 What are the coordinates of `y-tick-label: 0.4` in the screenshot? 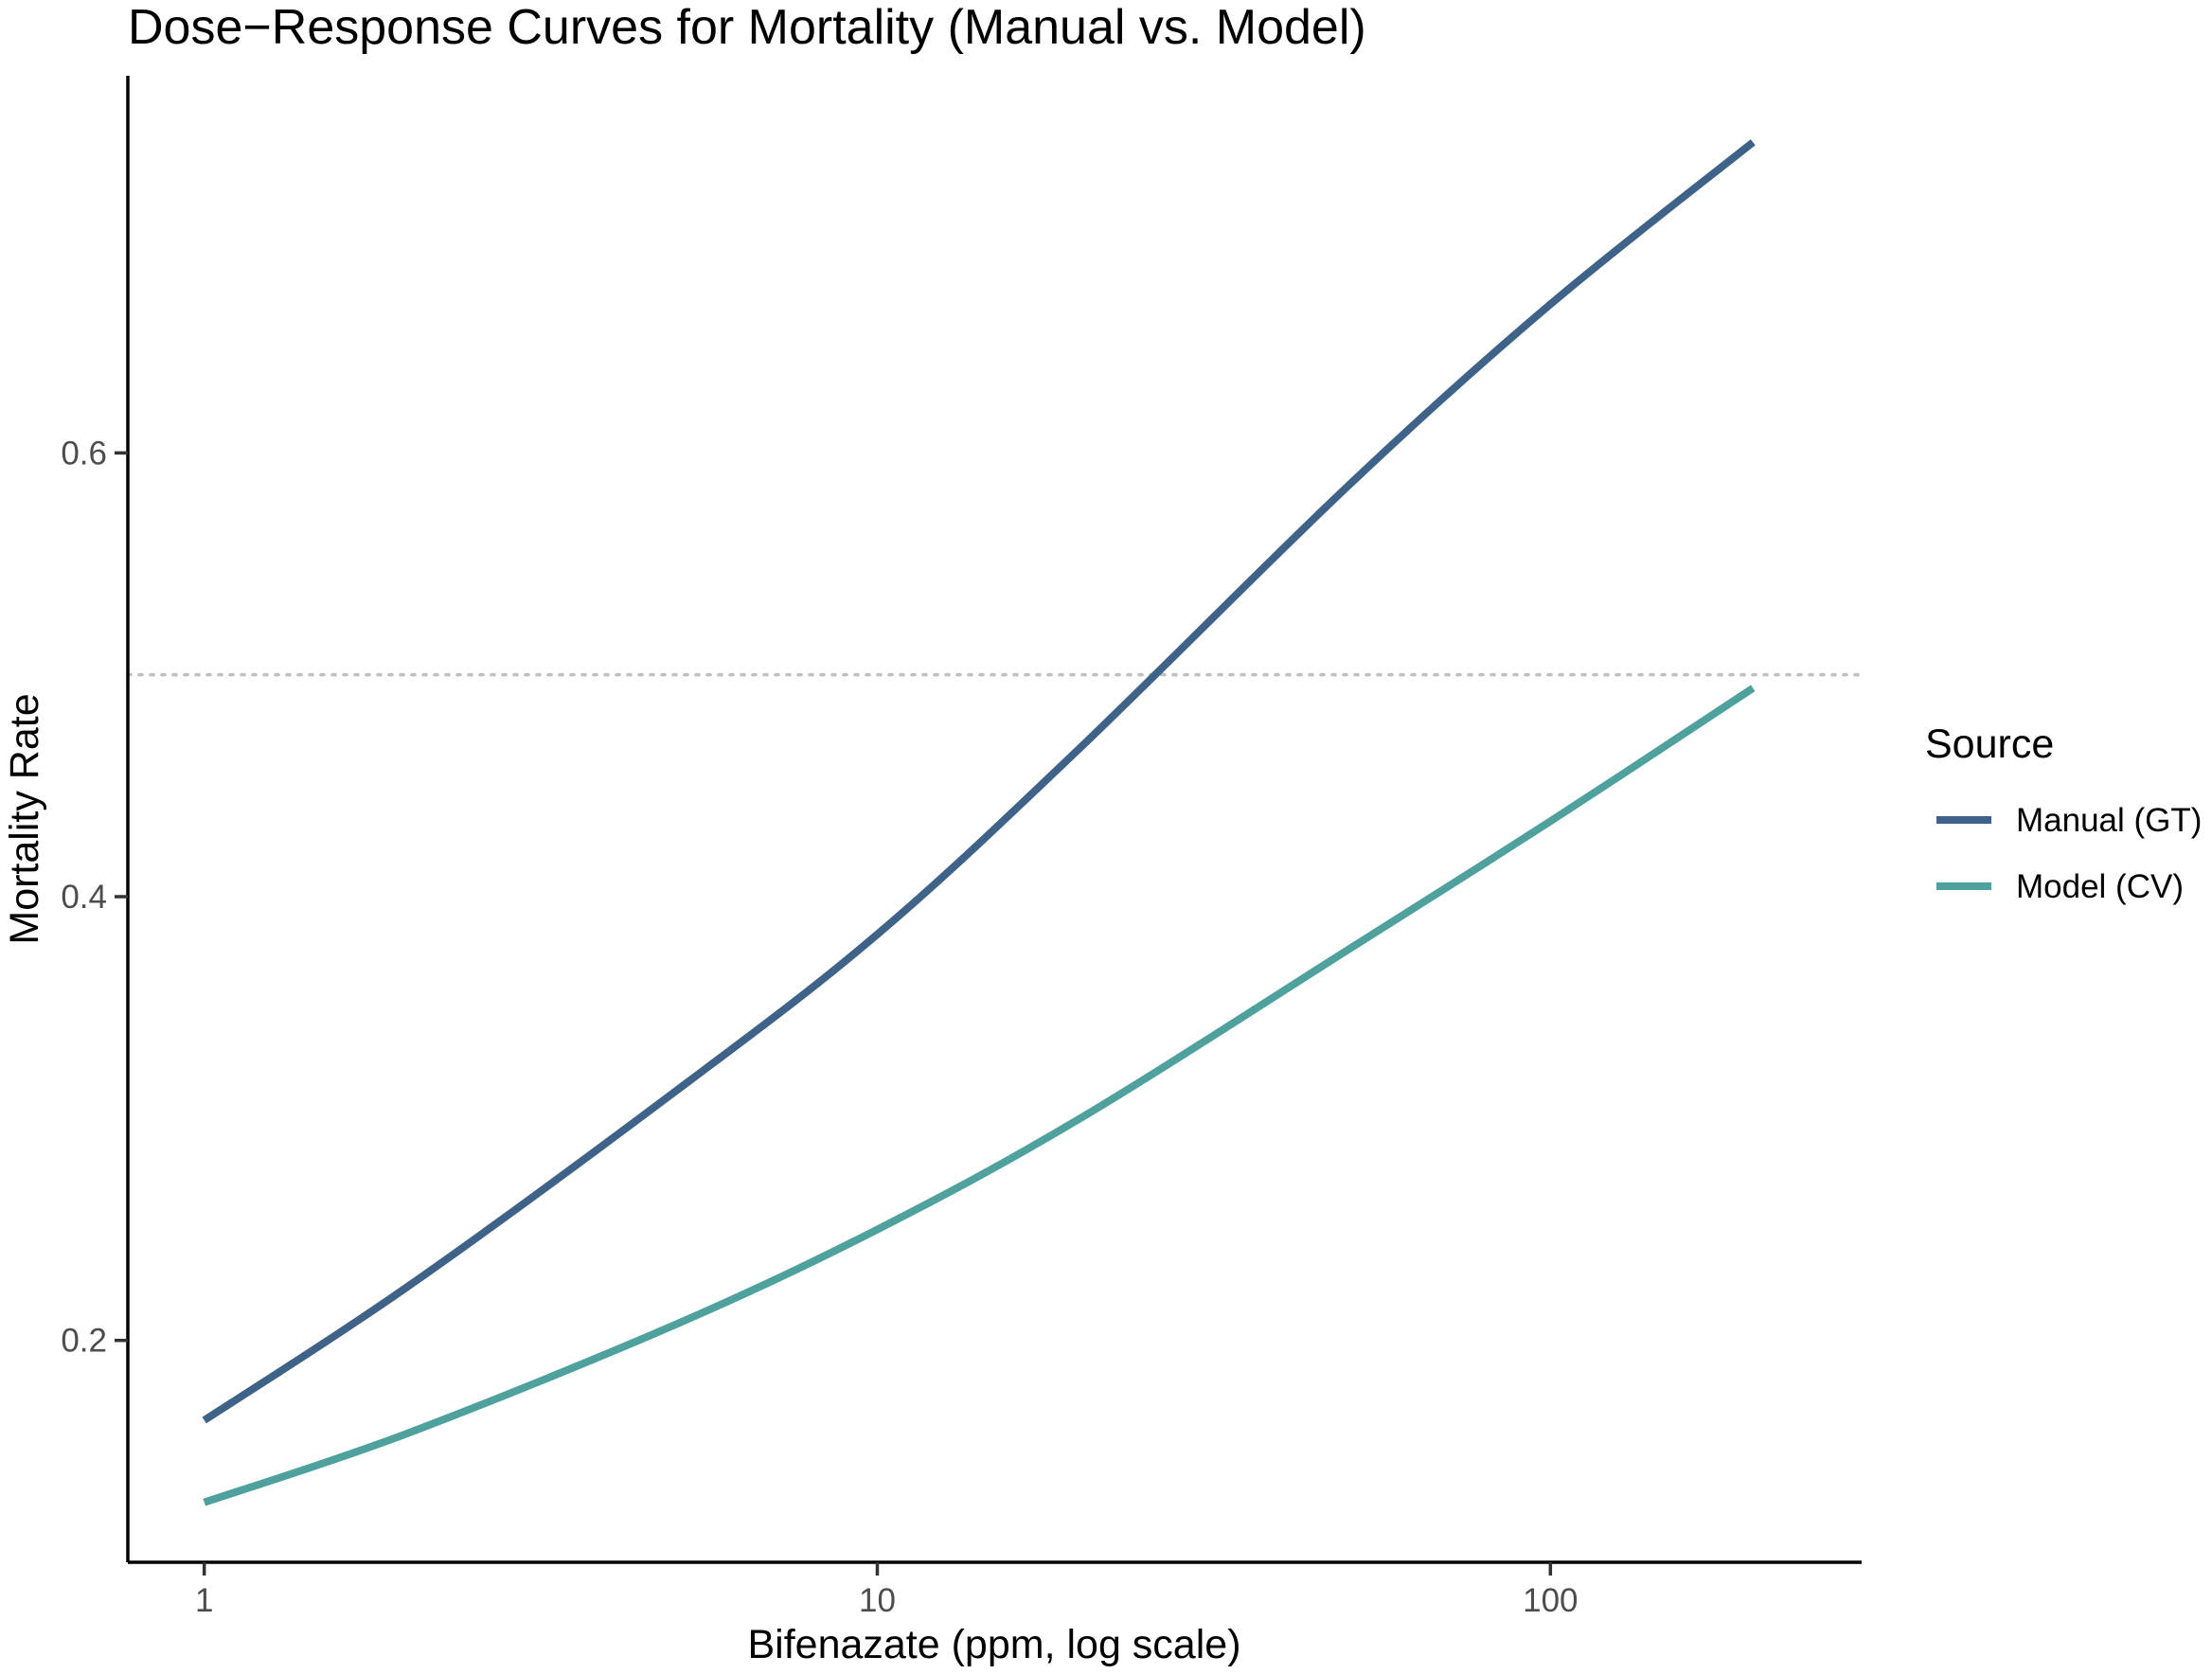 It's located at (84, 897).